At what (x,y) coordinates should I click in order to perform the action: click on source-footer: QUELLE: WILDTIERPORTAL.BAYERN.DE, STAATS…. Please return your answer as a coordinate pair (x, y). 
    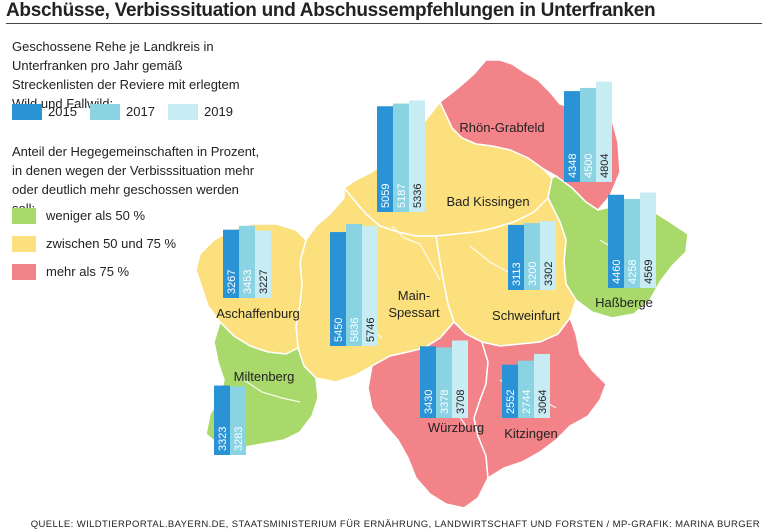
    Looking at the image, I should click on (395, 524).